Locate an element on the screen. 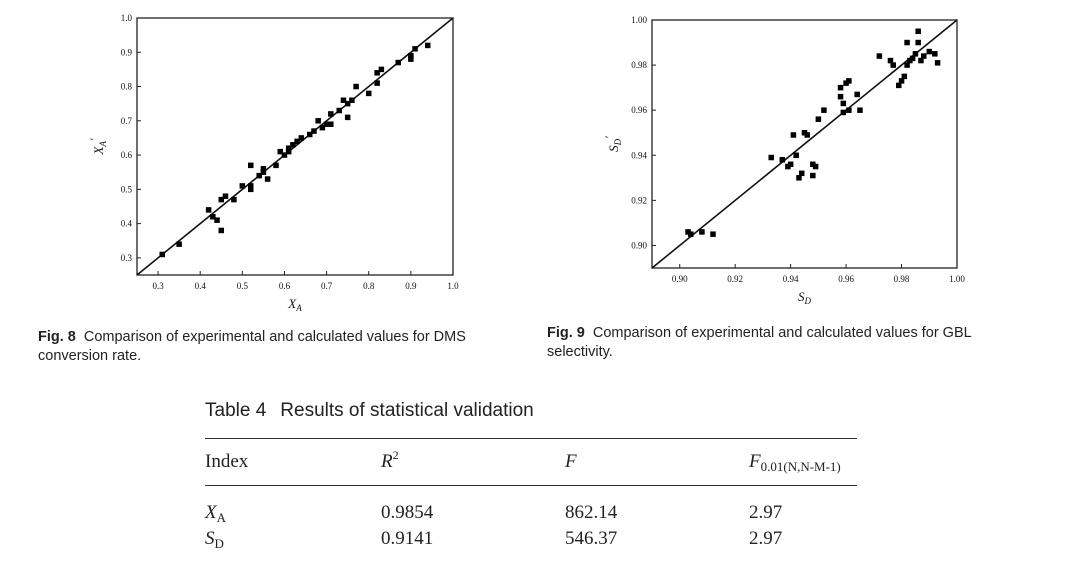  fig9-y-tick-label: 0.90 is located at coordinates (639, 245).